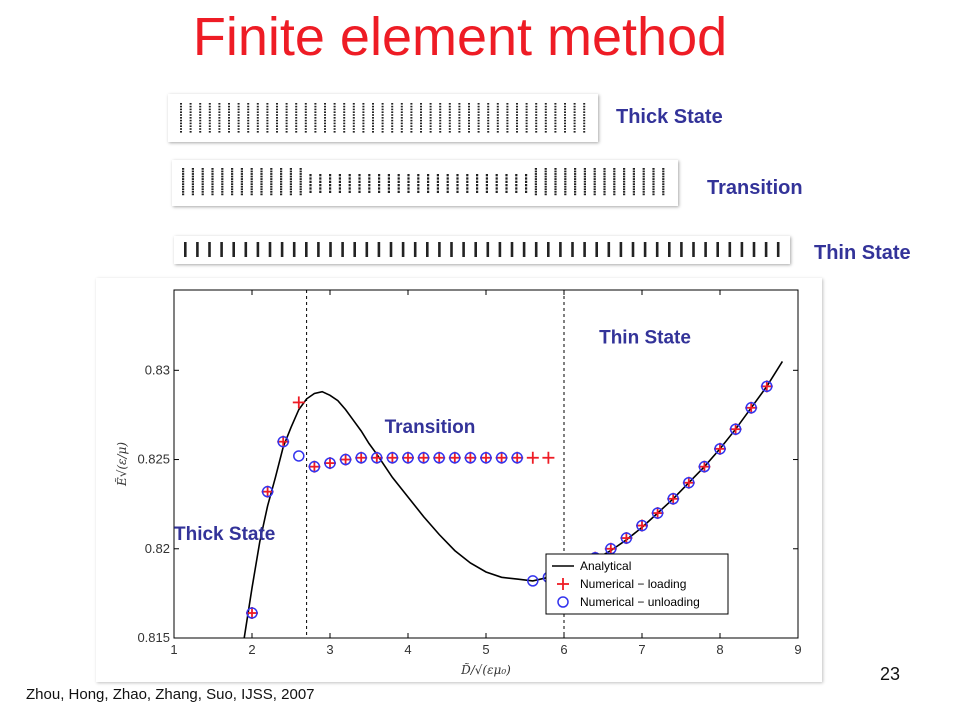 The width and height of the screenshot is (960, 720). I want to click on x-tick-label: 6, so click(563, 649).